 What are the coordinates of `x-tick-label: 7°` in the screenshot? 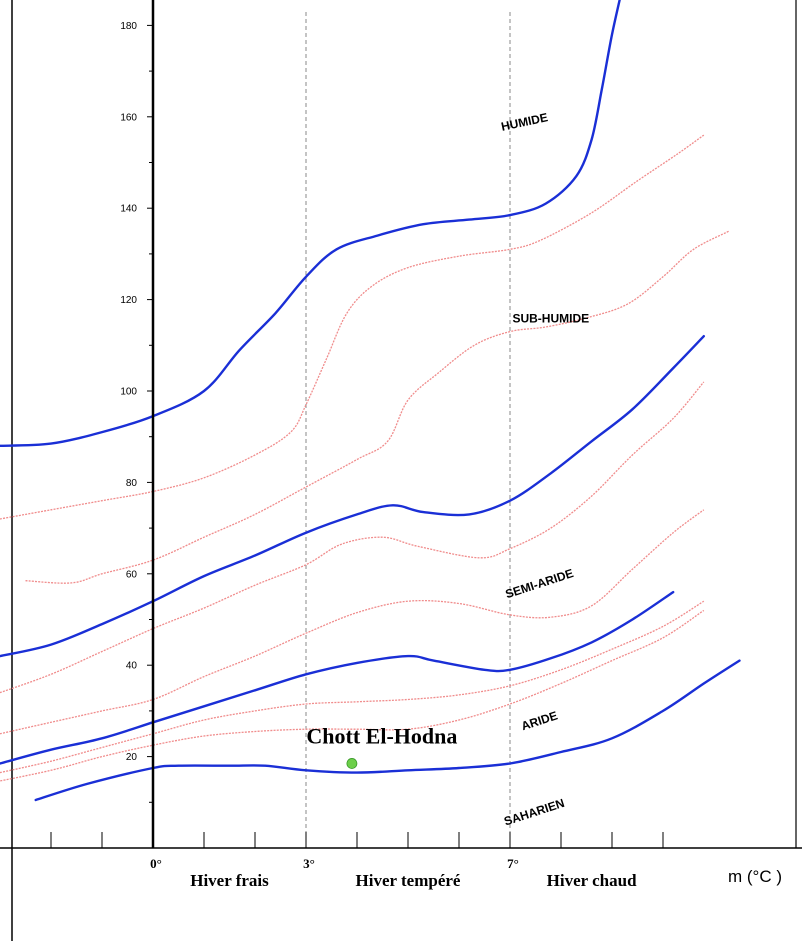 It's located at (513, 863).